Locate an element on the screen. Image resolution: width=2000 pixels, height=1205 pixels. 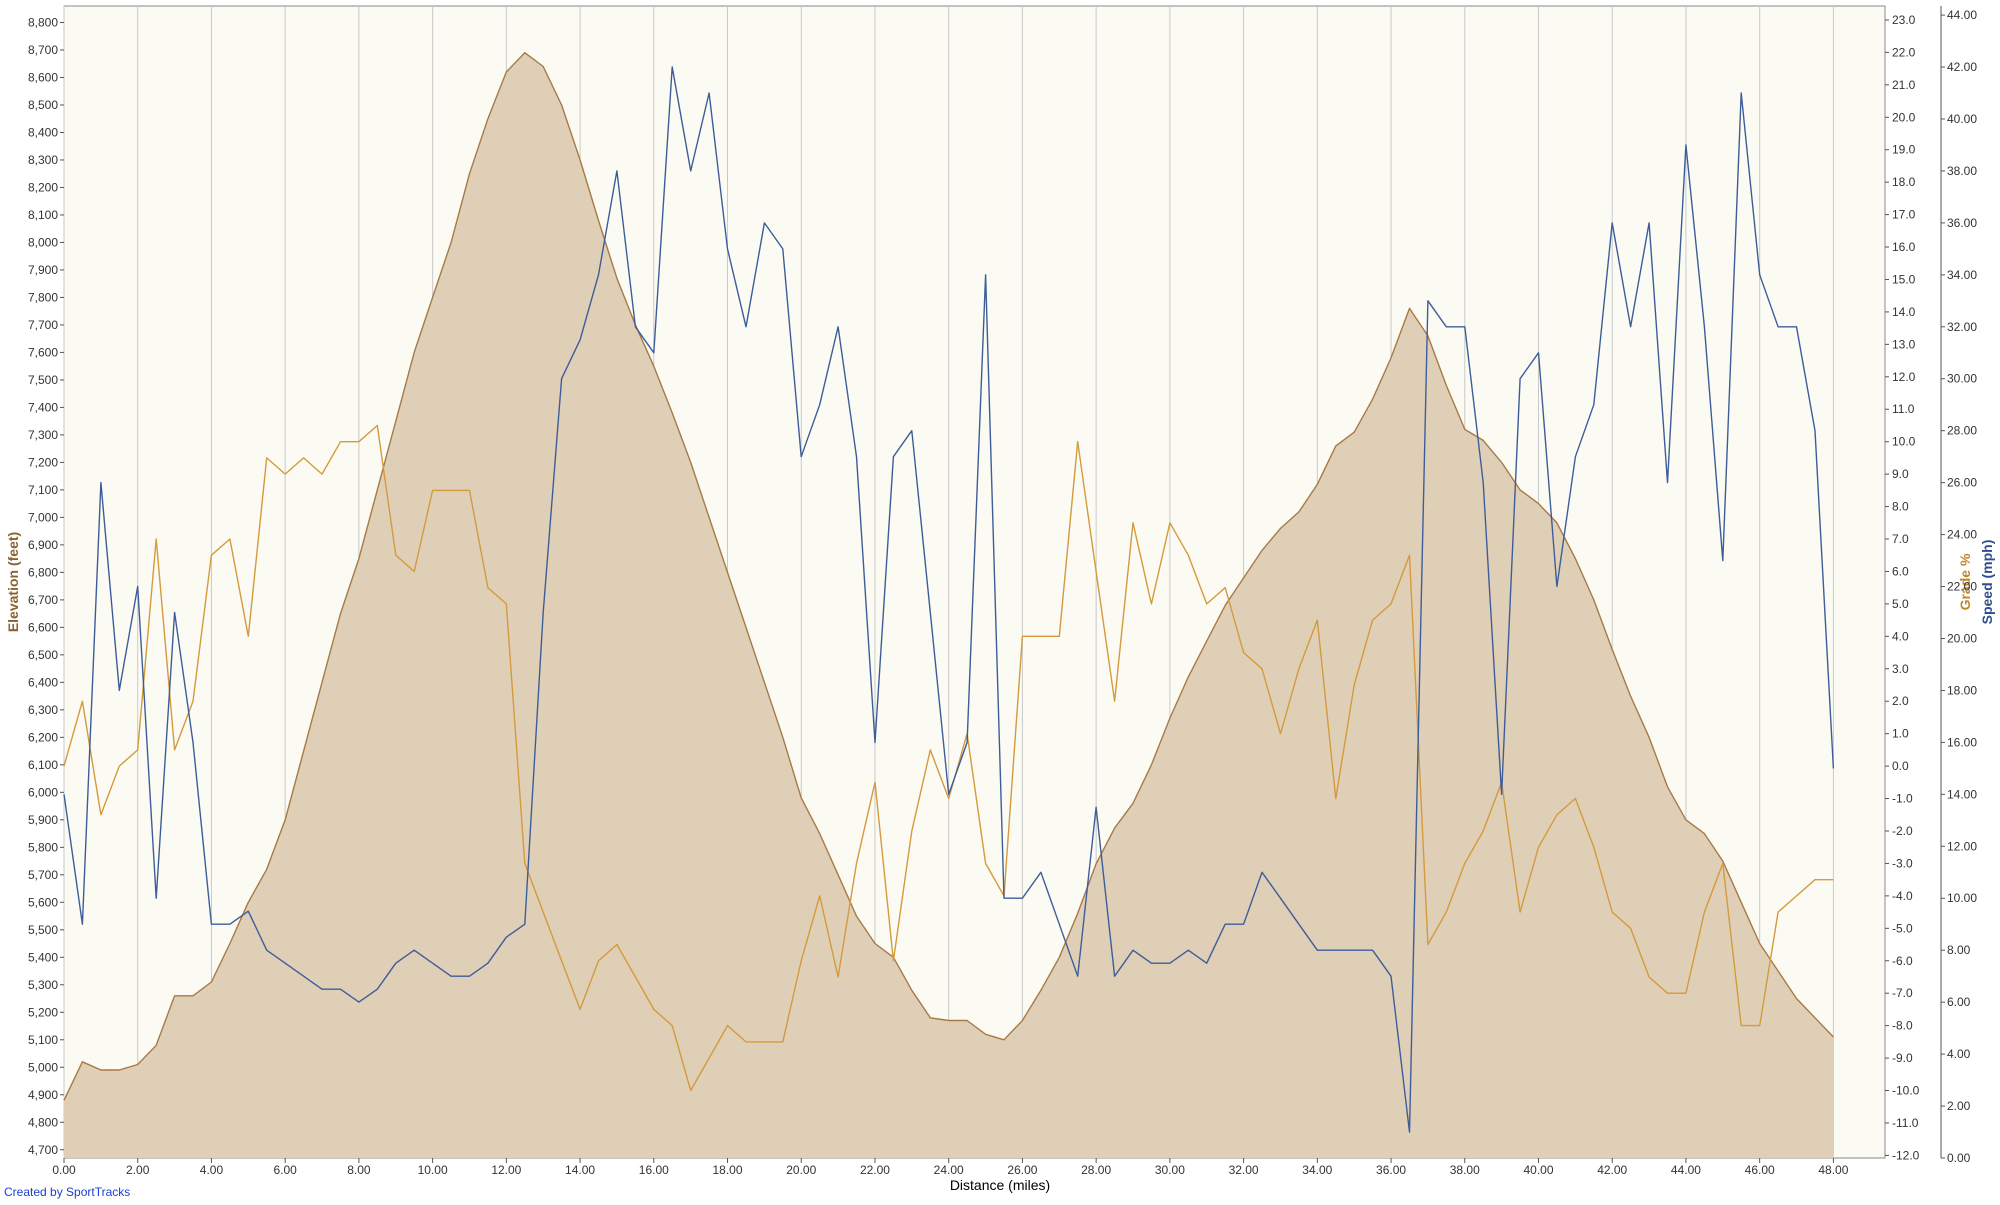
x-tick-label: 40.00 is located at coordinates (1538, 1170).